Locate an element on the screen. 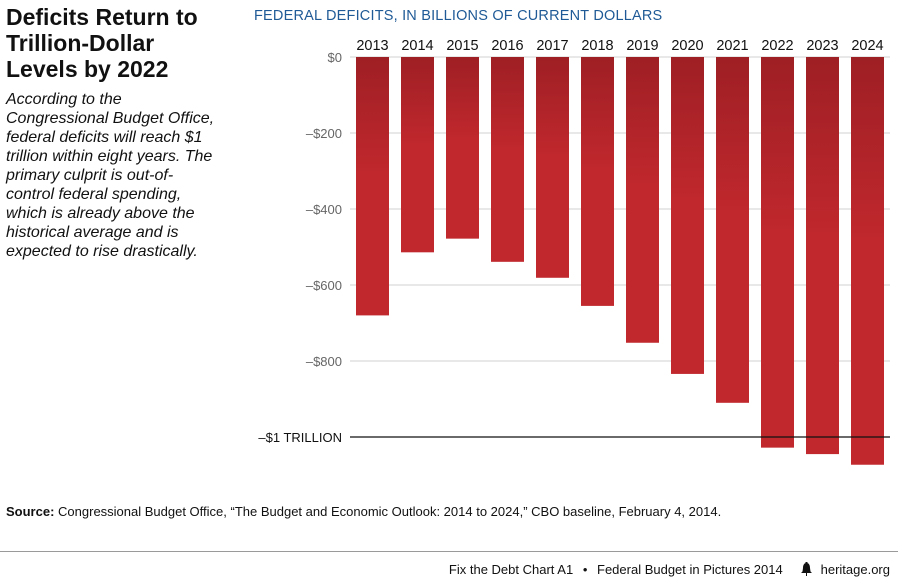 The image size is (898, 580). x-tick-label: 2022 is located at coordinates (777, 46).